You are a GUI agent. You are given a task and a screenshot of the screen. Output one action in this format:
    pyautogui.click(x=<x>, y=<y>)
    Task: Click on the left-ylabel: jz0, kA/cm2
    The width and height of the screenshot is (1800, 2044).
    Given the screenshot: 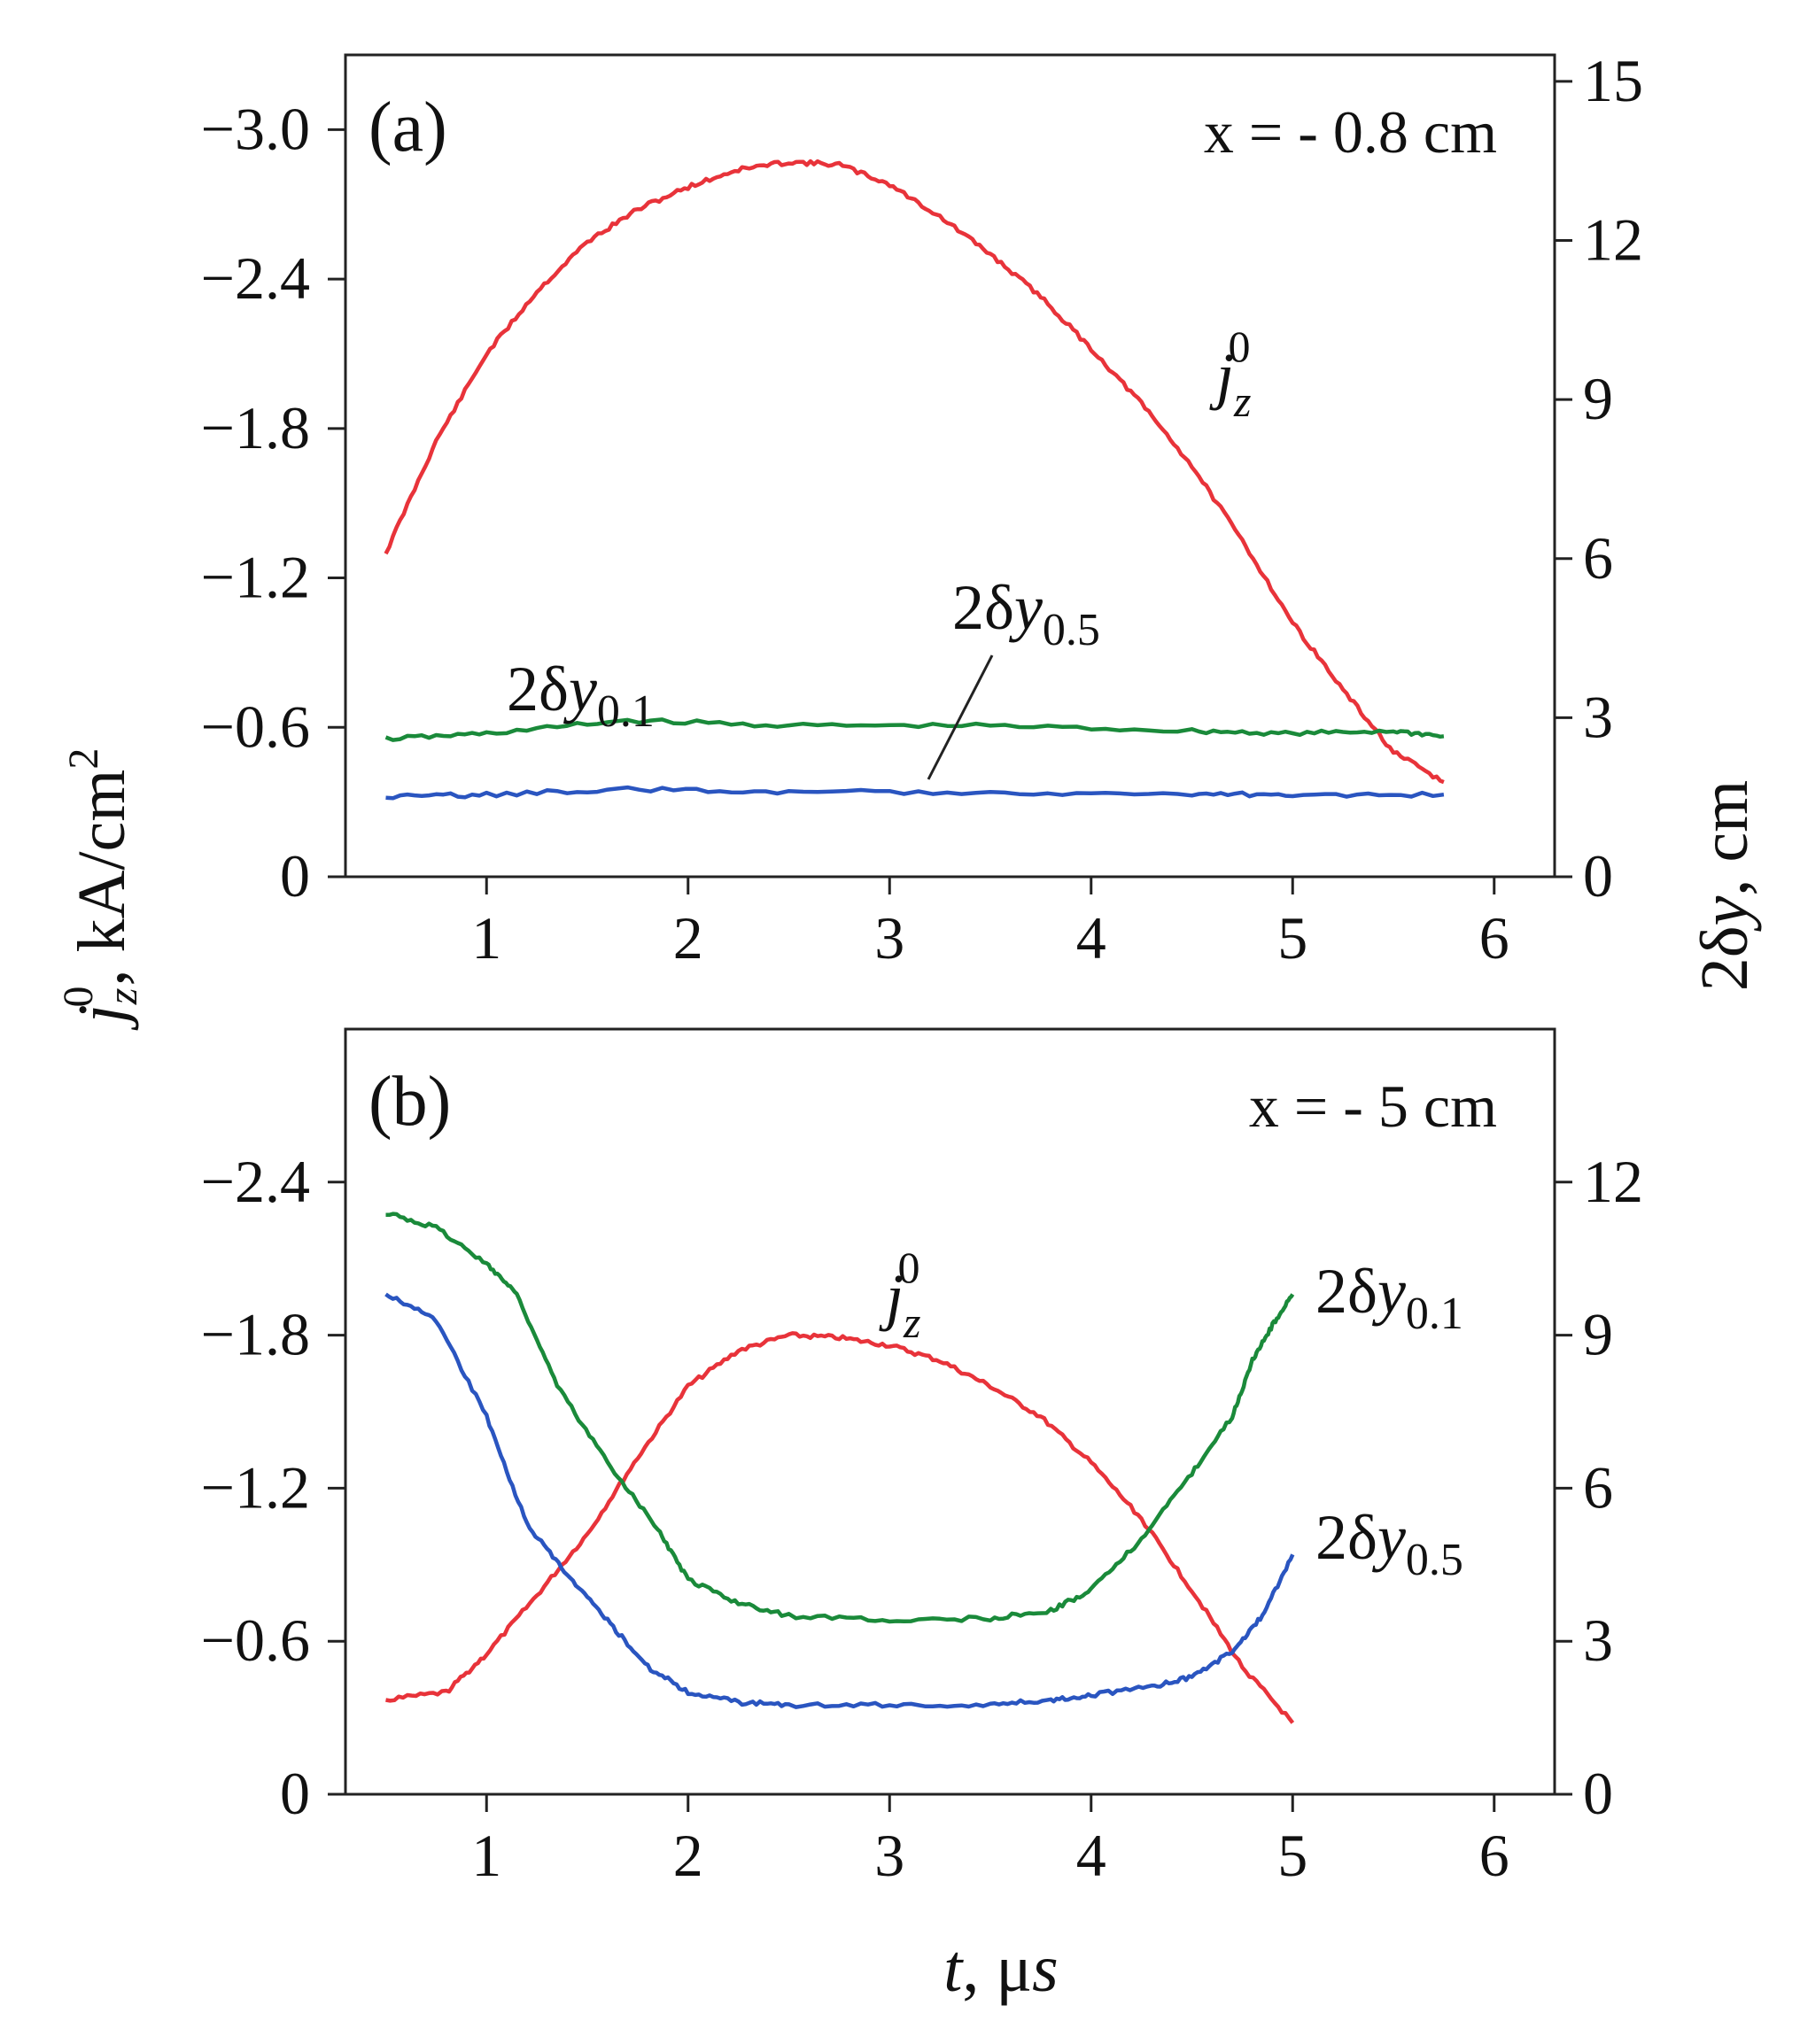 What is the action you would take?
    pyautogui.click(x=100, y=890)
    